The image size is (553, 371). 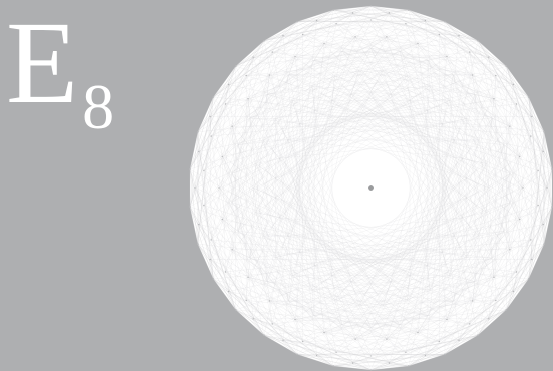 I want to click on diagram-title: E8, so click(x=60, y=71).